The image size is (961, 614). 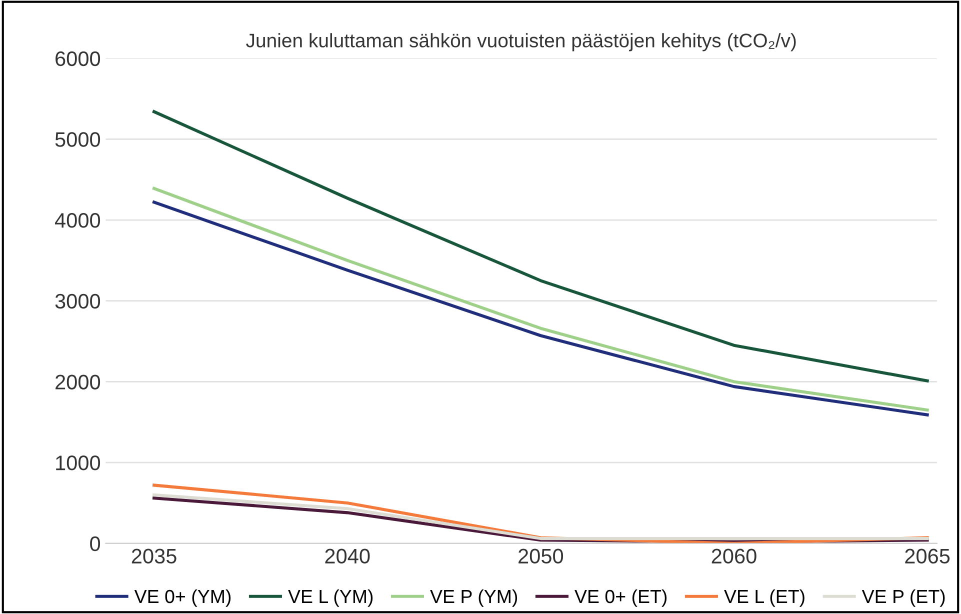 I want to click on legend-label: VE L (ET), so click(x=764, y=598).